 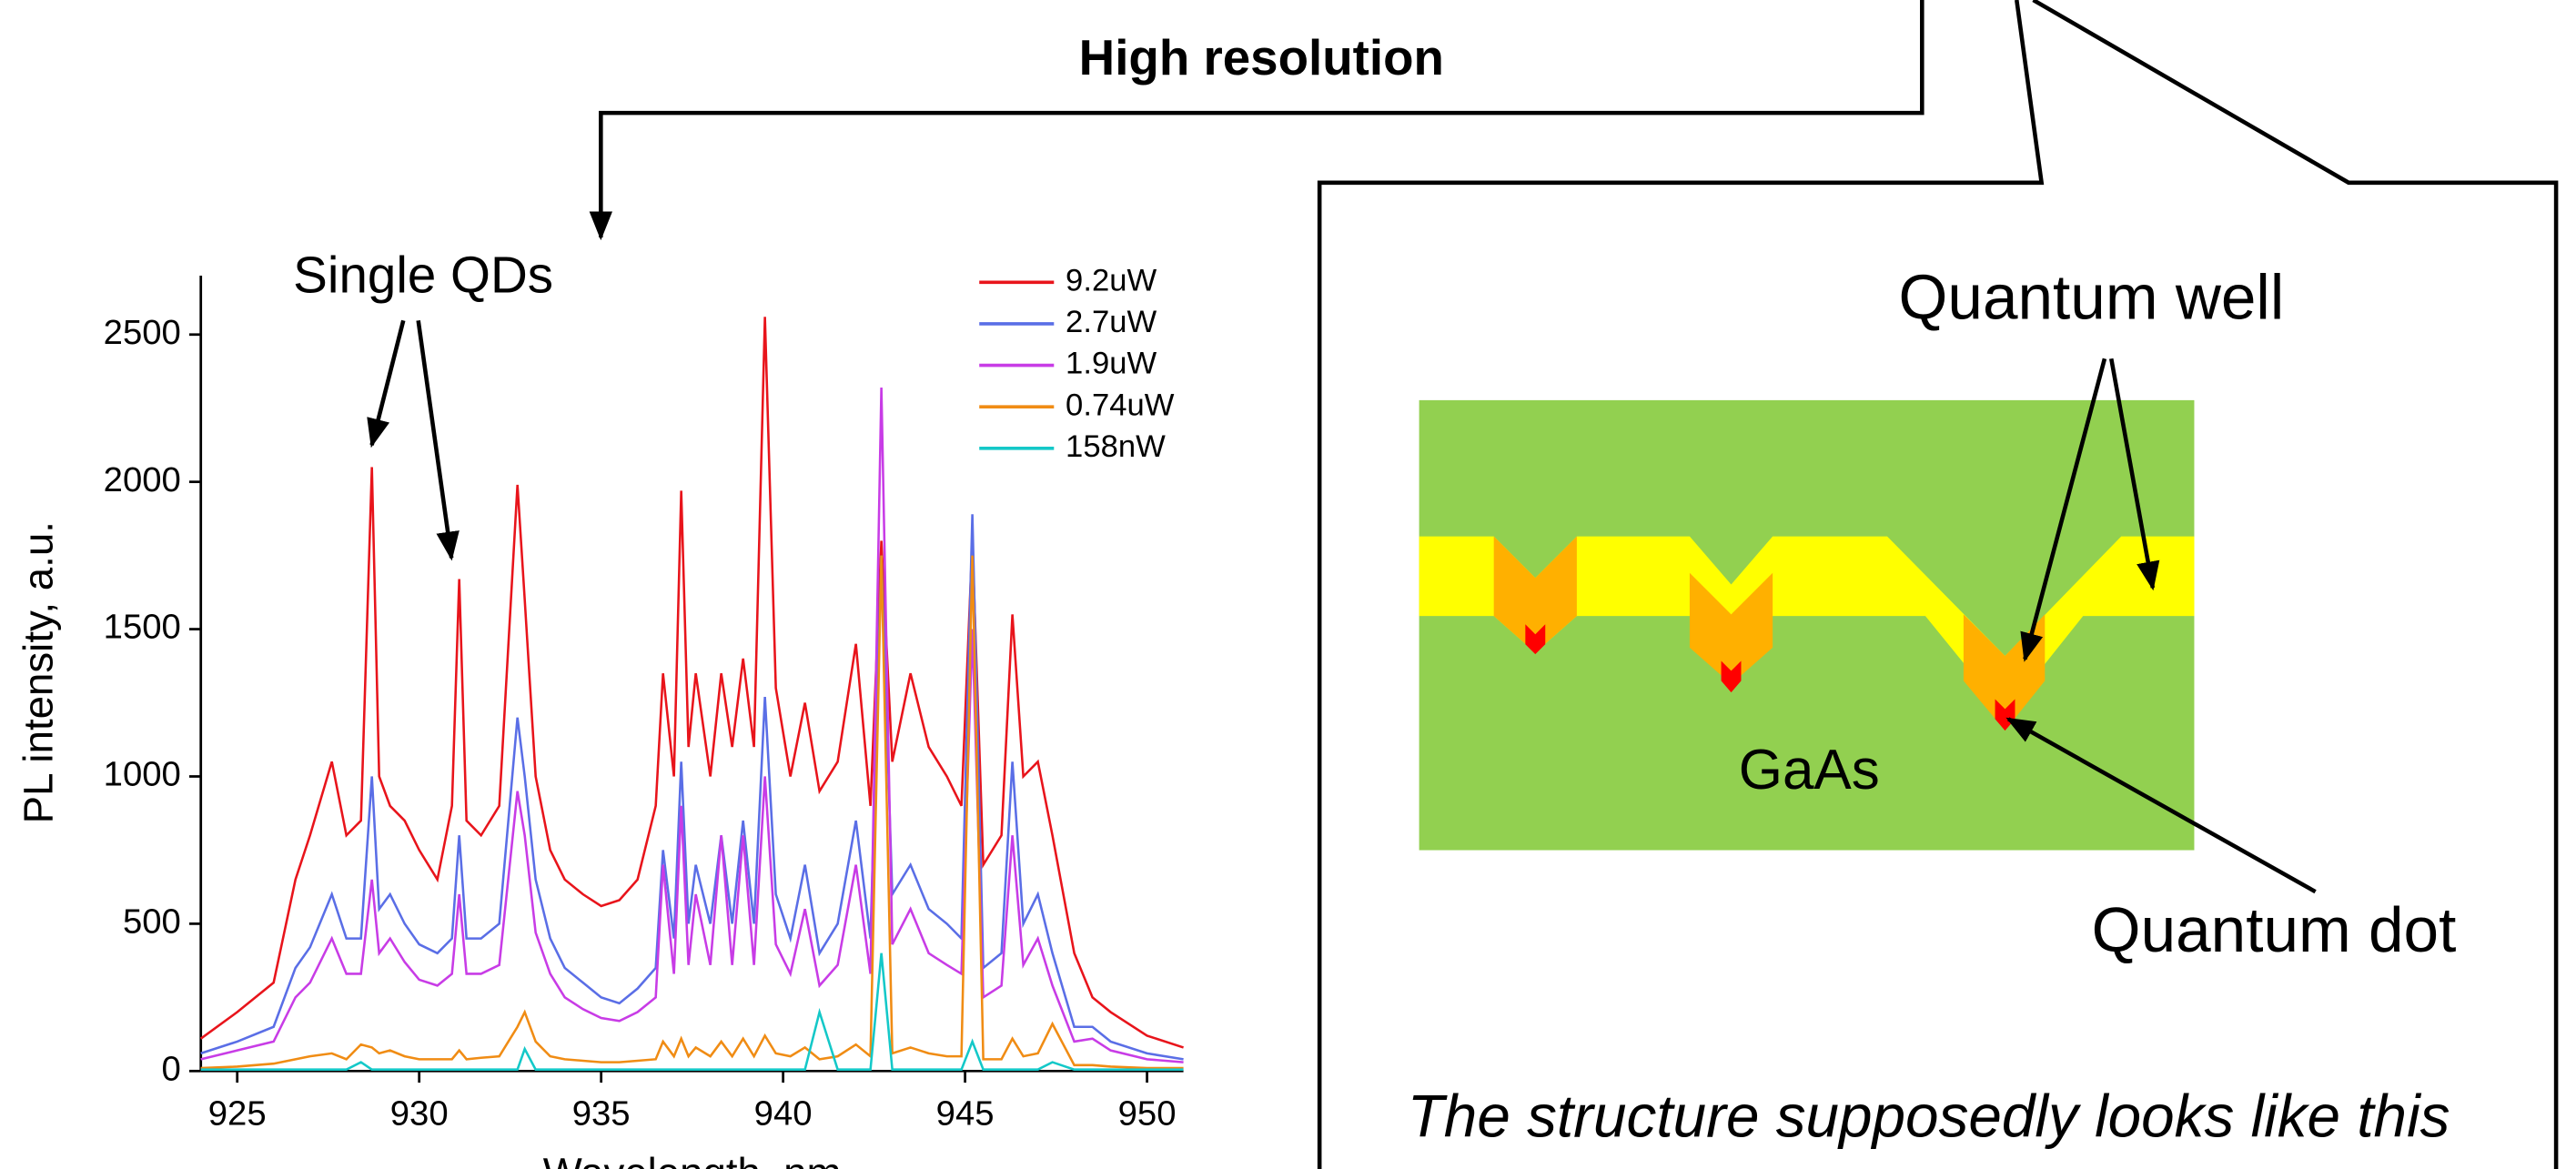 What do you see at coordinates (601, 1114) in the screenshot?
I see `x-tick-label: 935` at bounding box center [601, 1114].